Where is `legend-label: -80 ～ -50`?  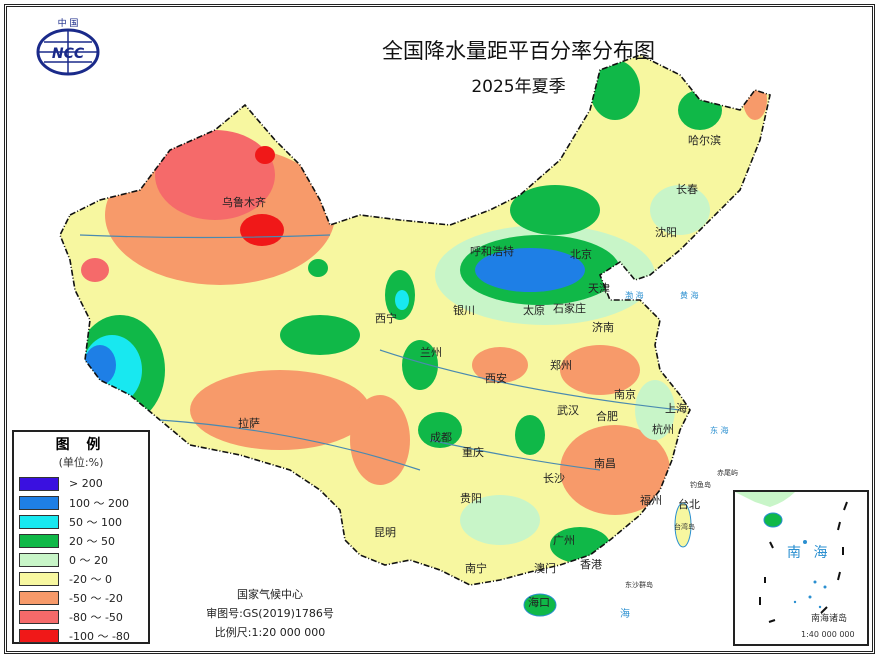 legend-label: -80 ～ -50 is located at coordinates (96, 617).